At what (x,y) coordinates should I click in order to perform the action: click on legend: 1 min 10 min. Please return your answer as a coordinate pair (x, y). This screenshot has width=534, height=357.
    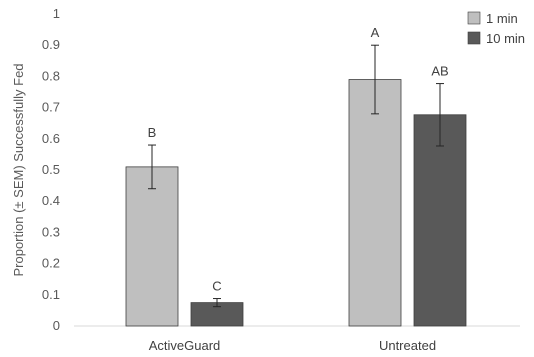
    Looking at the image, I should click on (496, 28).